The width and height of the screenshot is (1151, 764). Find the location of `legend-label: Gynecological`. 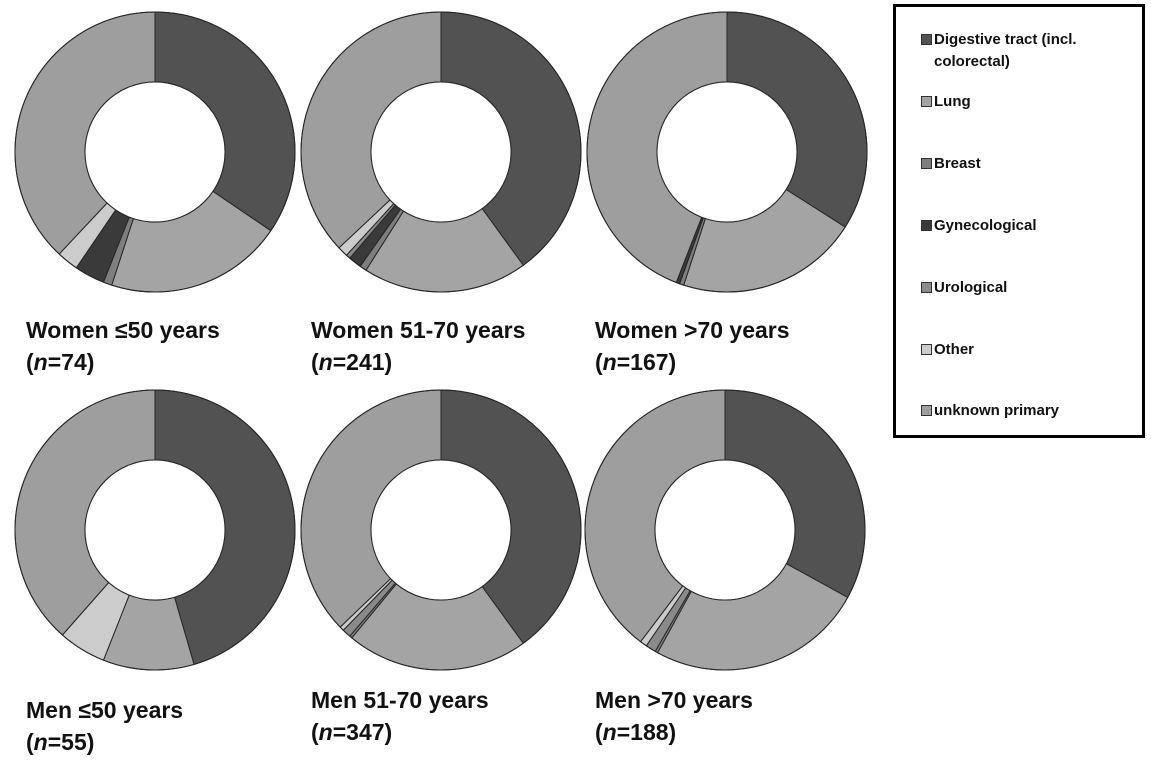

legend-label: Gynecological is located at coordinates (985, 225).